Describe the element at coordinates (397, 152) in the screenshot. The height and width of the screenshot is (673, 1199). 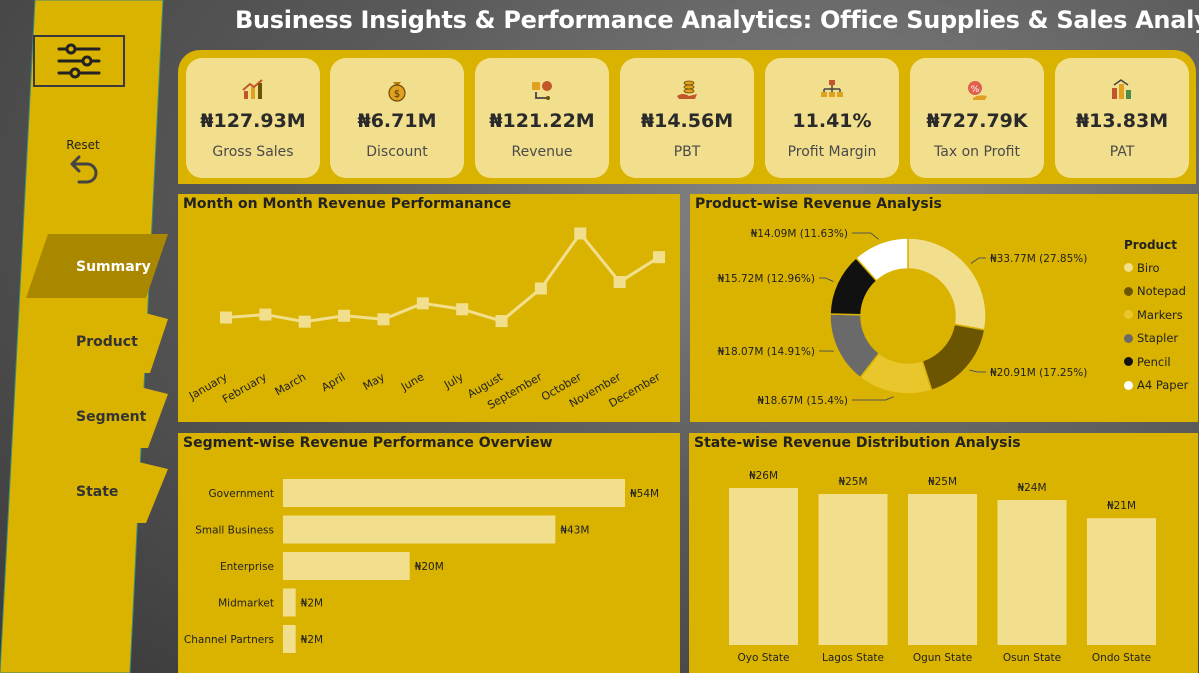
I see `kpi-label: Discount` at that location.